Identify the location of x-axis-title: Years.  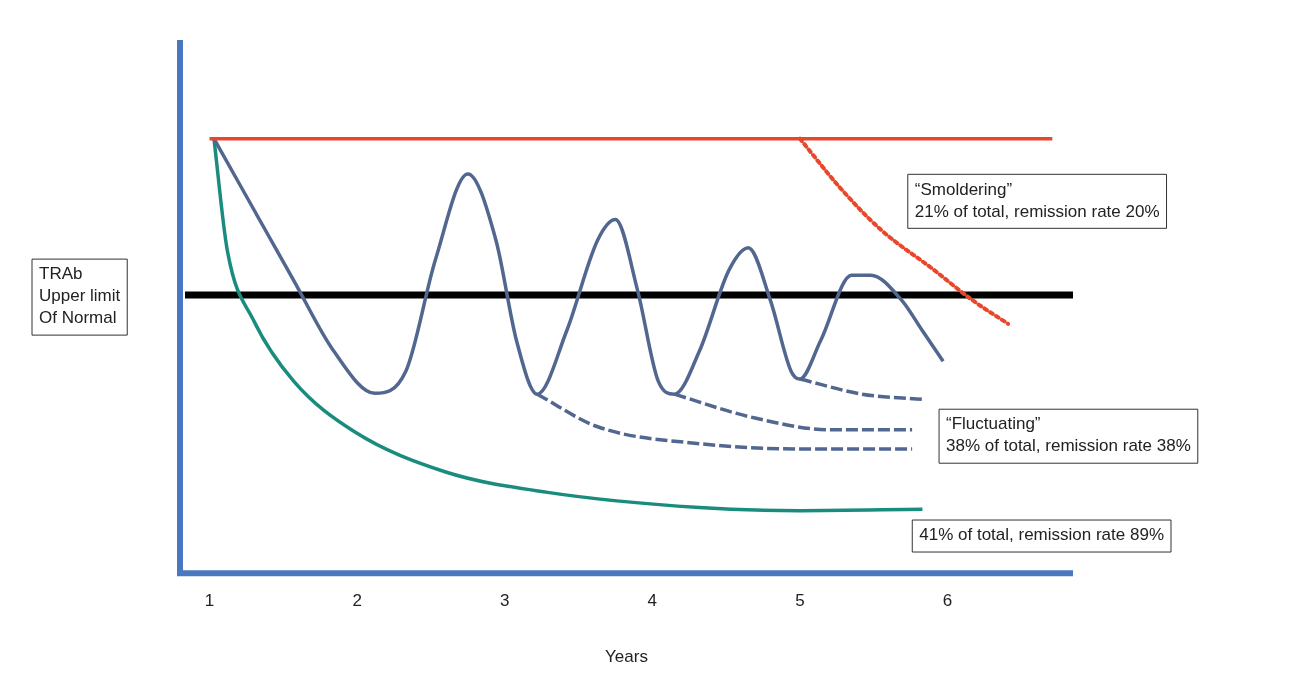
(626, 657).